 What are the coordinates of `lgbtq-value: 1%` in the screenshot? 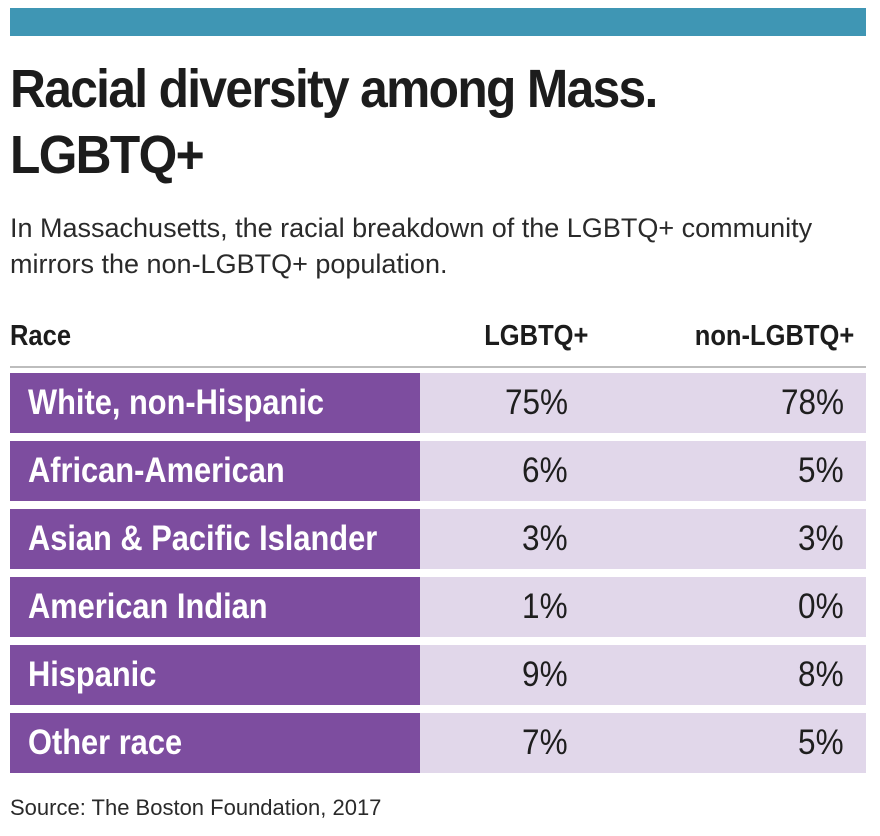 It's located at (545, 606).